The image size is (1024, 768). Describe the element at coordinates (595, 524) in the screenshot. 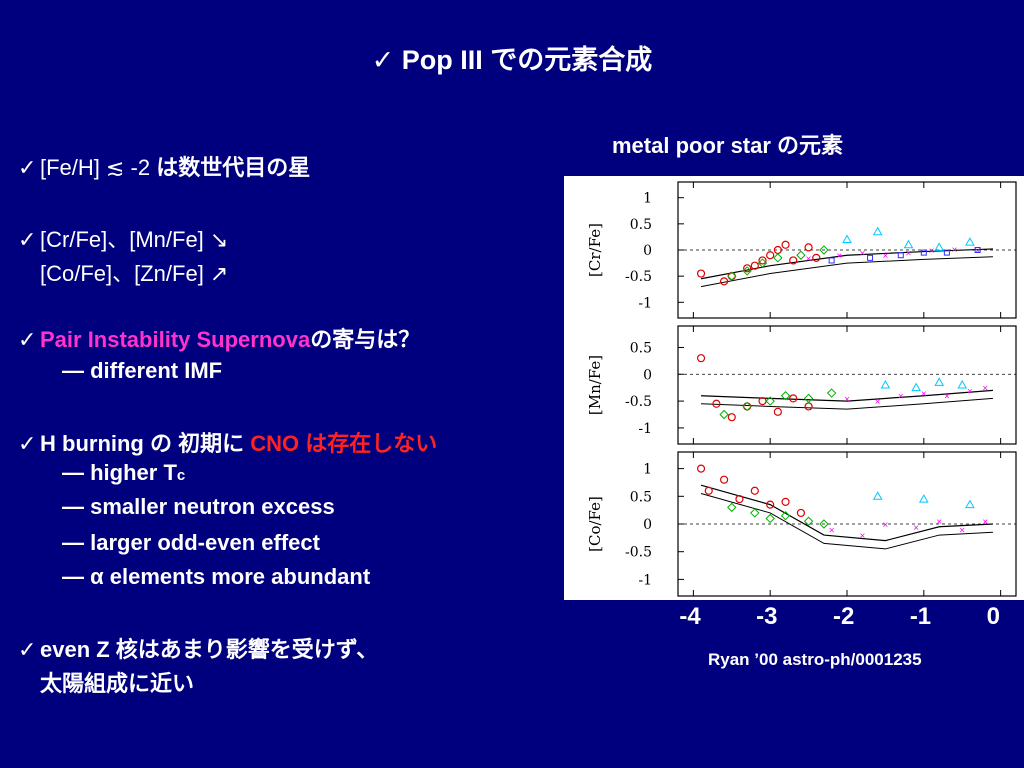

I see `y-axis-label: [Co/Fe]` at that location.